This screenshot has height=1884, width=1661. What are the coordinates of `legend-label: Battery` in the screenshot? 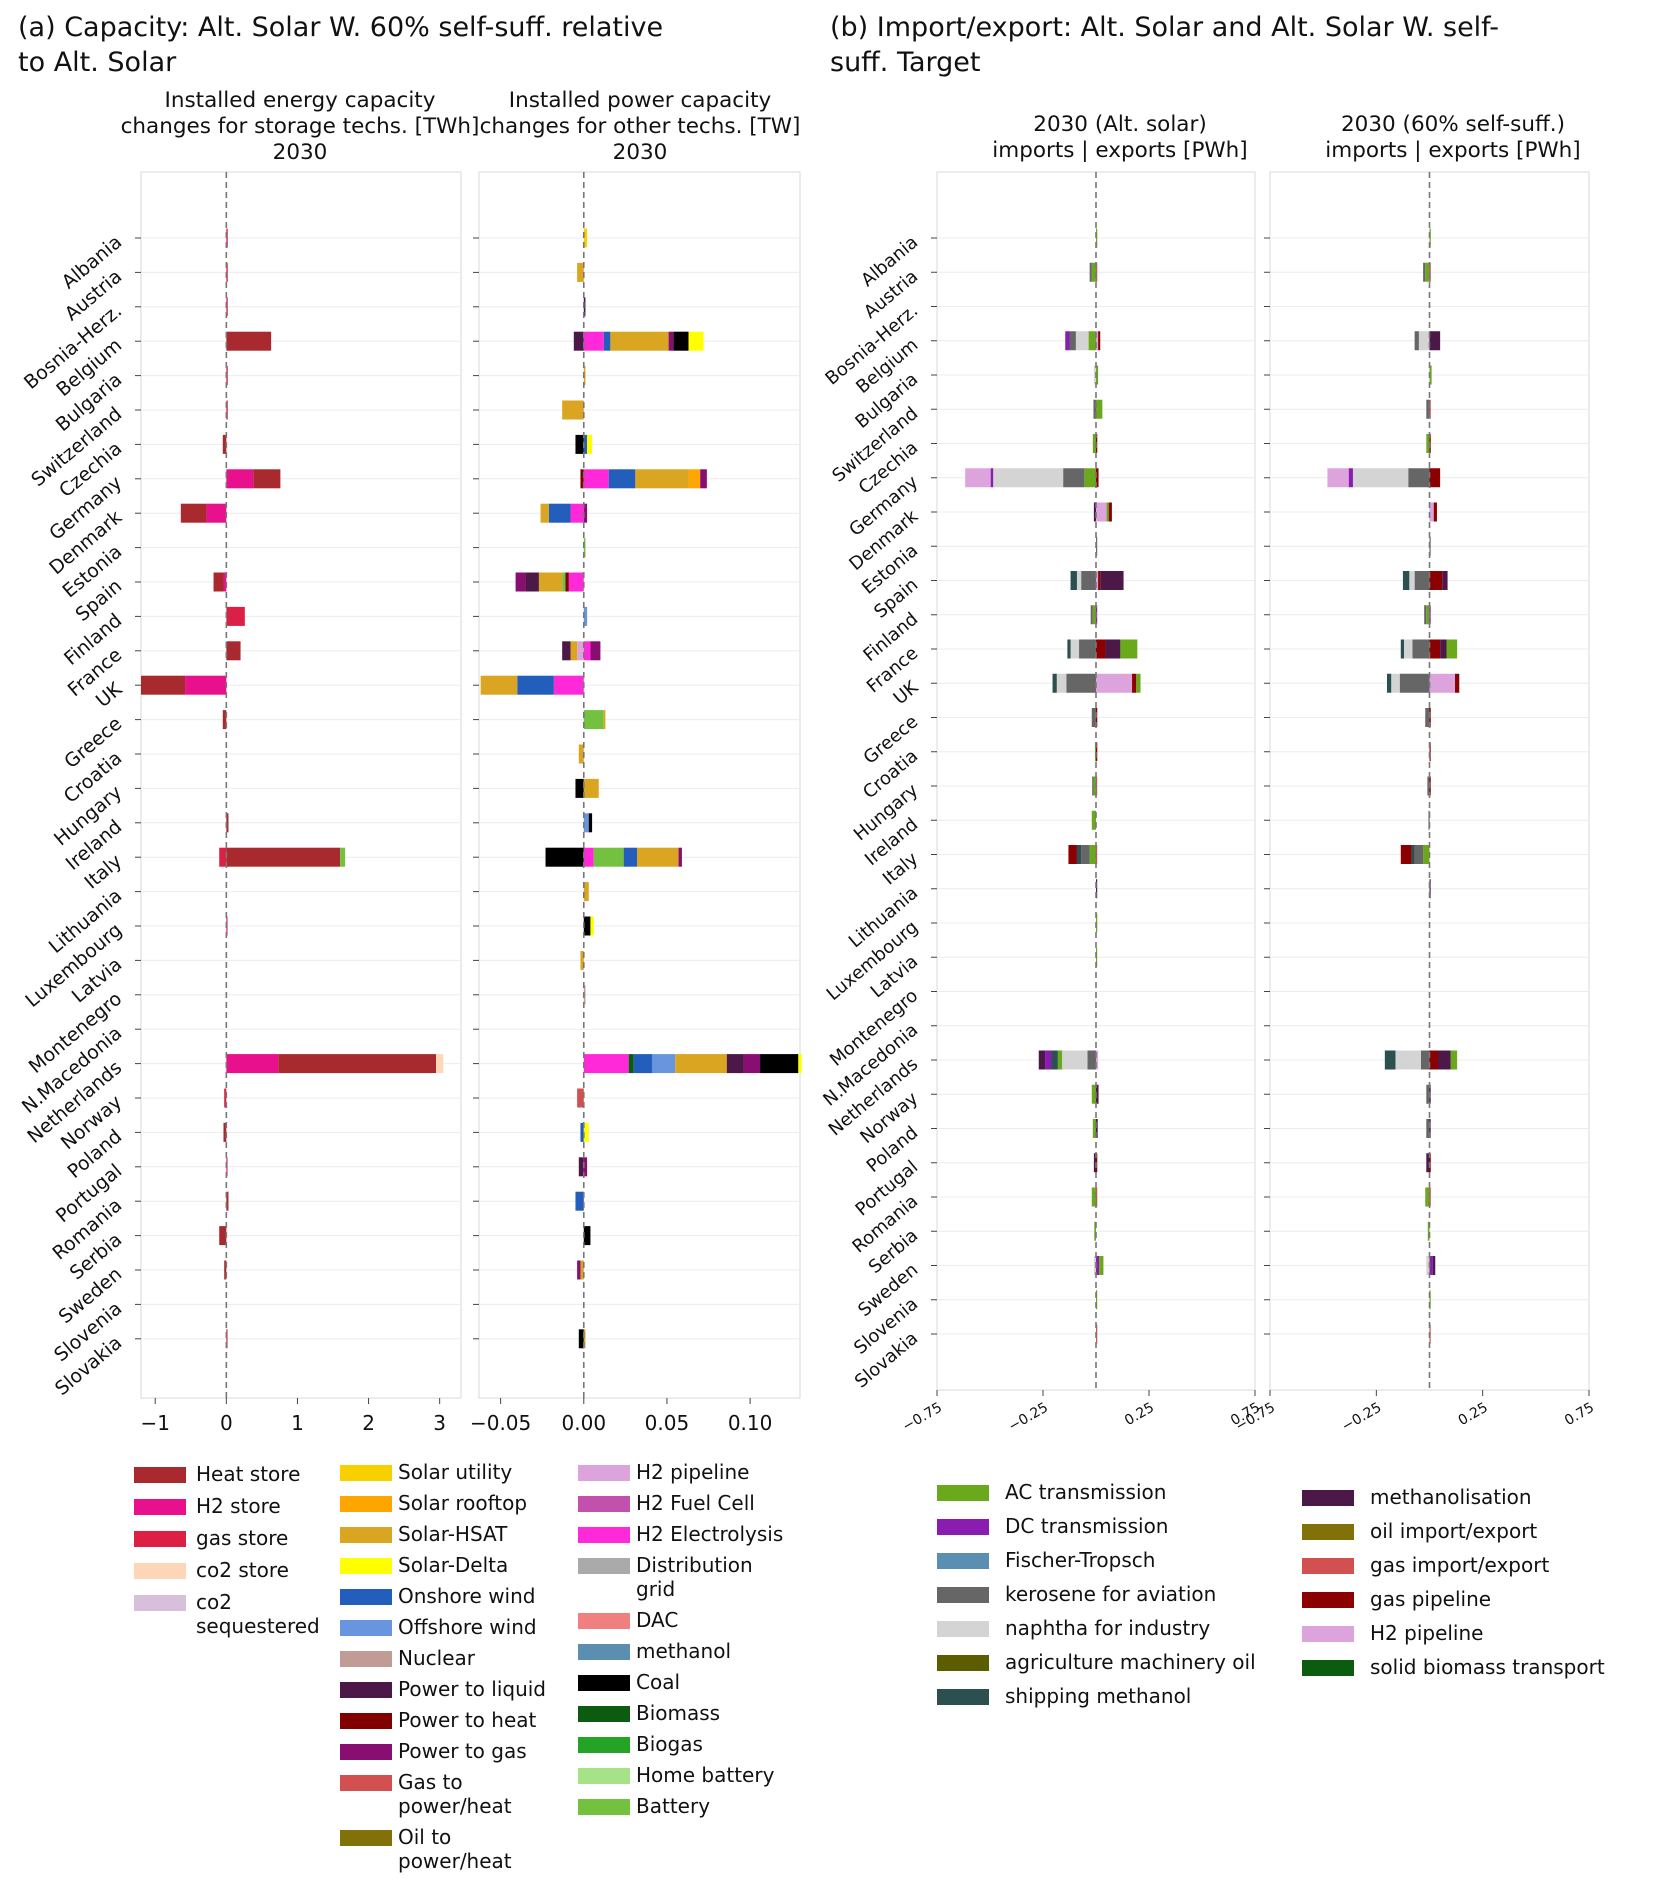 It's located at (673, 1806).